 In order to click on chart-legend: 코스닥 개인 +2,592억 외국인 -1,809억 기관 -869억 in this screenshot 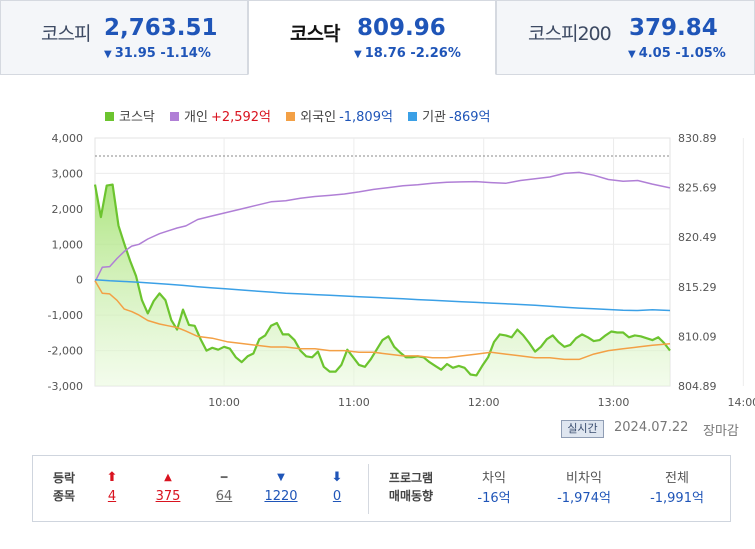, I will do `click(303, 115)`.